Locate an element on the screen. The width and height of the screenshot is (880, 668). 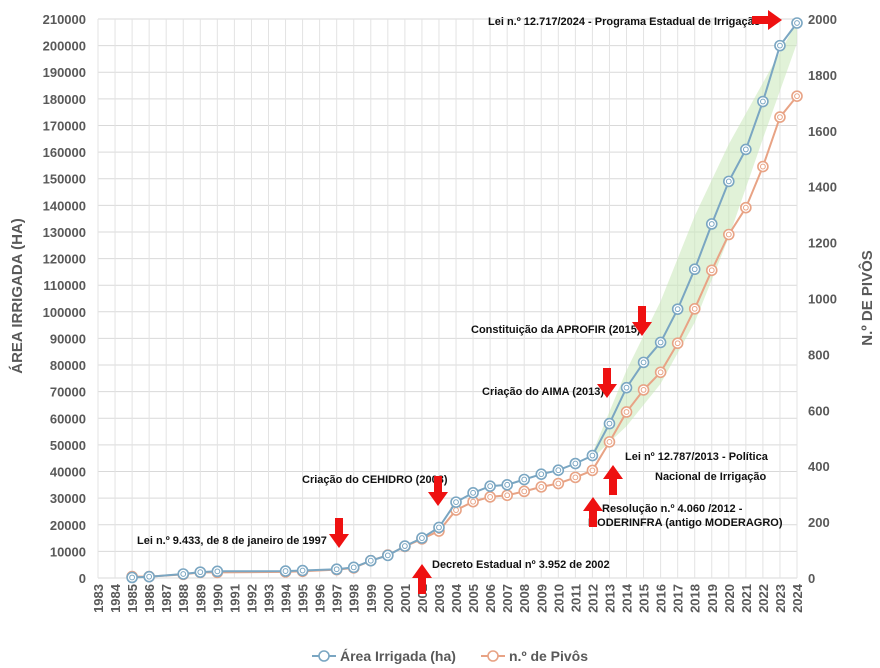
y-tick-left: 100000 is located at coordinates (64, 312).